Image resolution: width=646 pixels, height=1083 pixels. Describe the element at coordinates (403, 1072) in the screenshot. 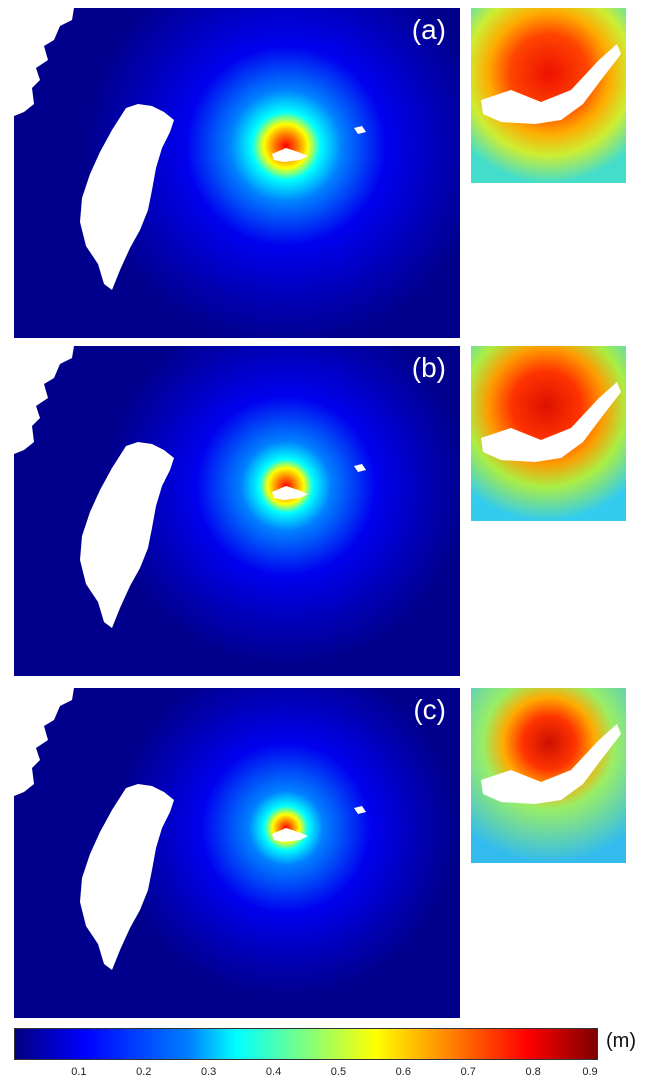

I see `colorbar-tick-label: 0.6` at that location.